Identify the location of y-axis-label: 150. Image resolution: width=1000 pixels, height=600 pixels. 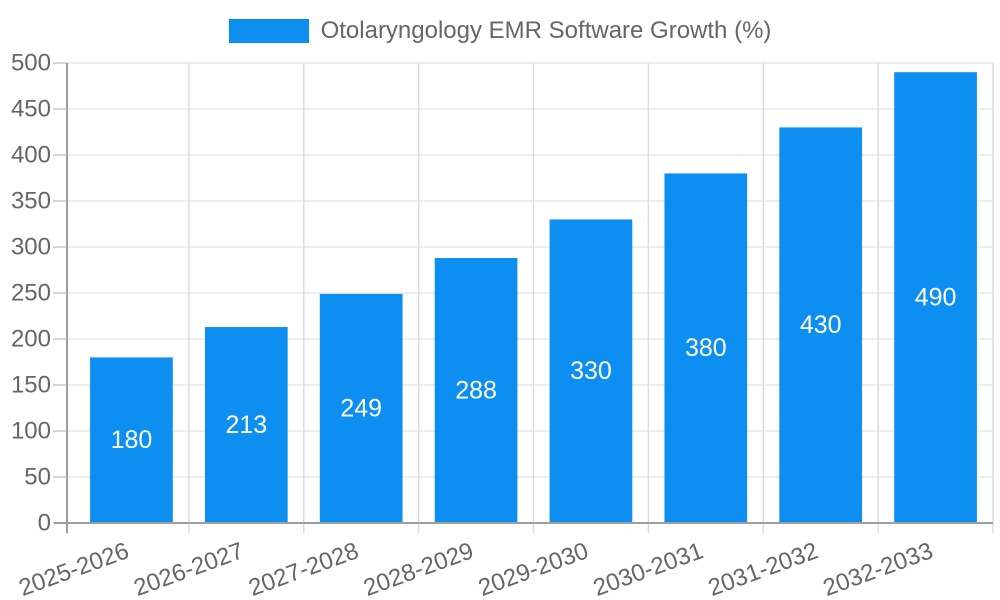
(31, 385).